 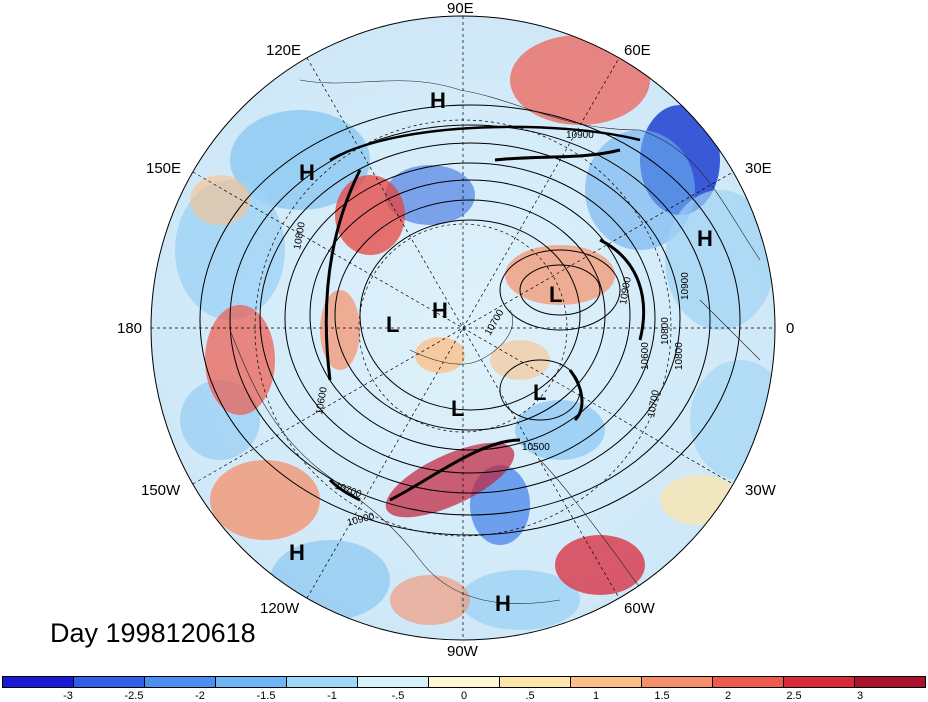 I want to click on map-title: Day 1998120618, so click(x=153, y=633).